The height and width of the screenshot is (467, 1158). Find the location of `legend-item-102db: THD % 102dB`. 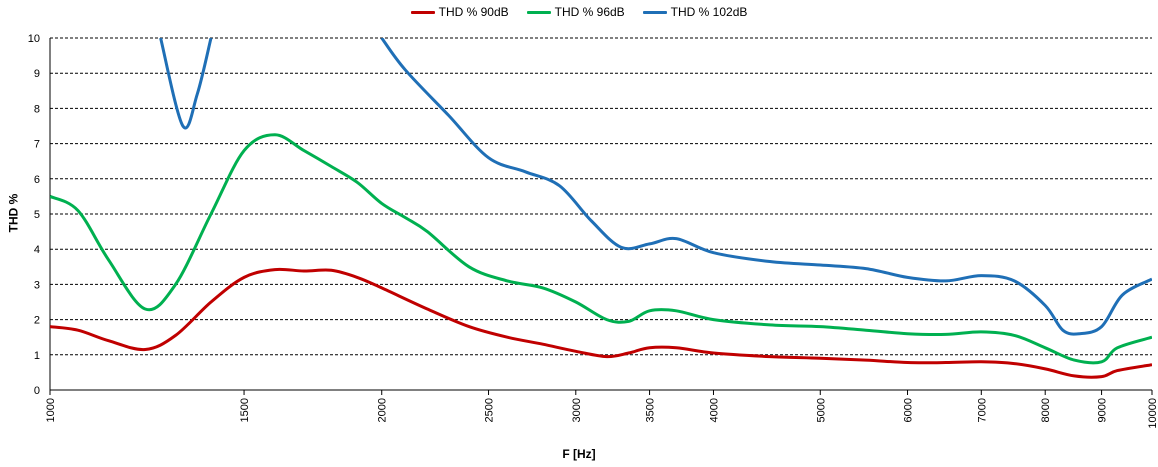

legend-item-102db: THD % 102dB is located at coordinates (695, 12).